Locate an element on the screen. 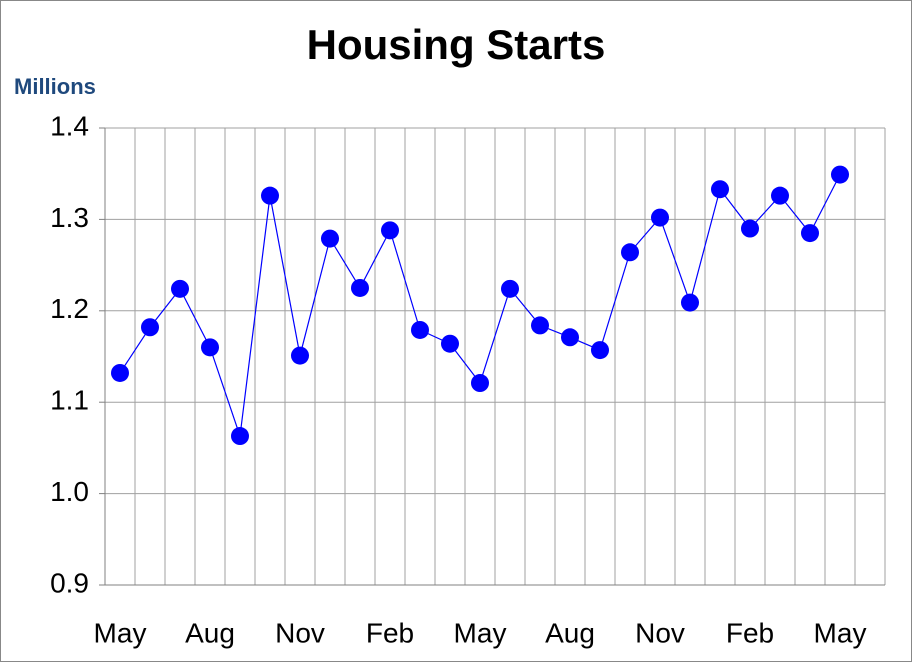  y-tick-label: 1.3 is located at coordinates (69, 217).